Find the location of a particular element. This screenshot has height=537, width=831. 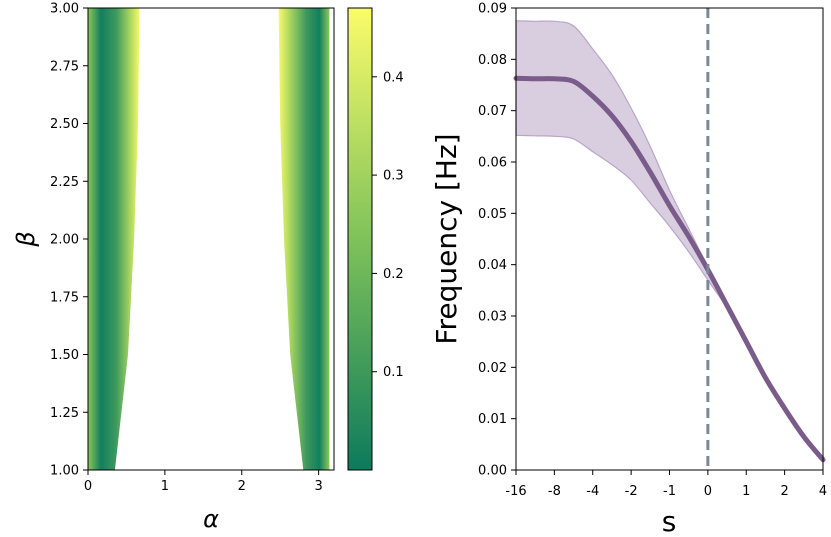

line-x-tick-label: -16 is located at coordinates (515, 491).